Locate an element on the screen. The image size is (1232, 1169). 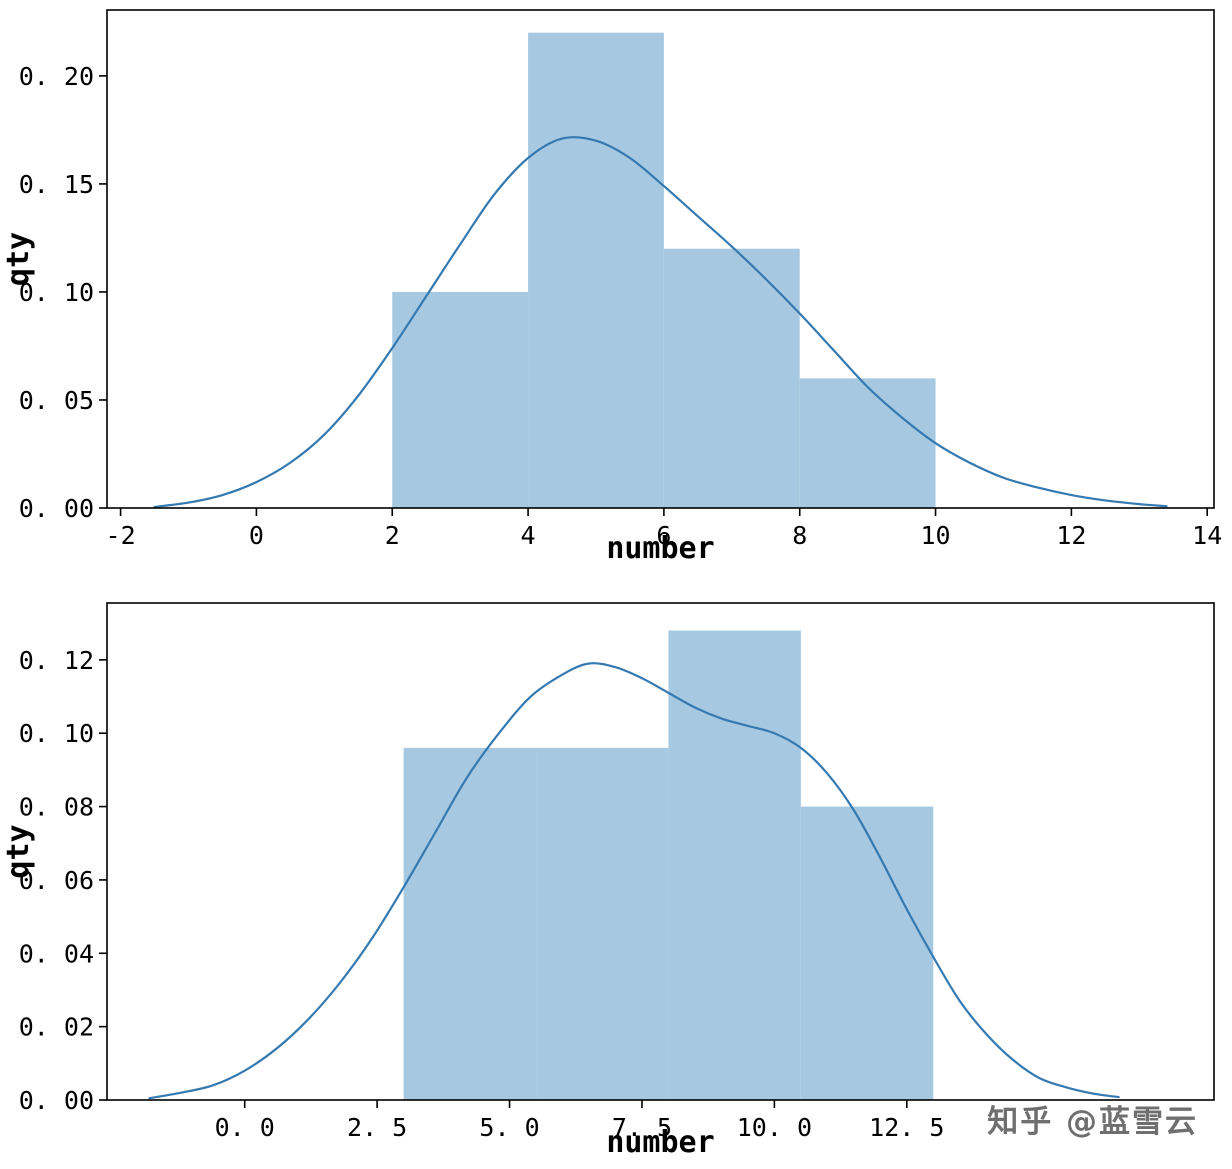
x-axis-tick-label: 10 is located at coordinates (935, 535).